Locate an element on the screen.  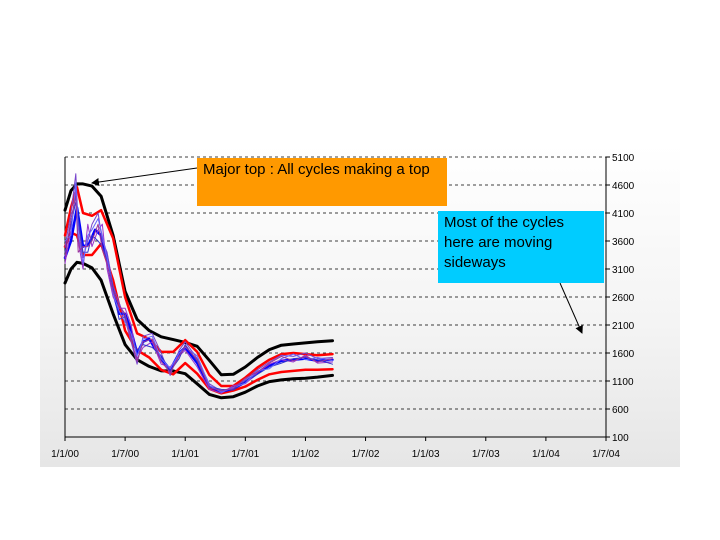
y-tick-label: 3100 is located at coordinates (623, 270).